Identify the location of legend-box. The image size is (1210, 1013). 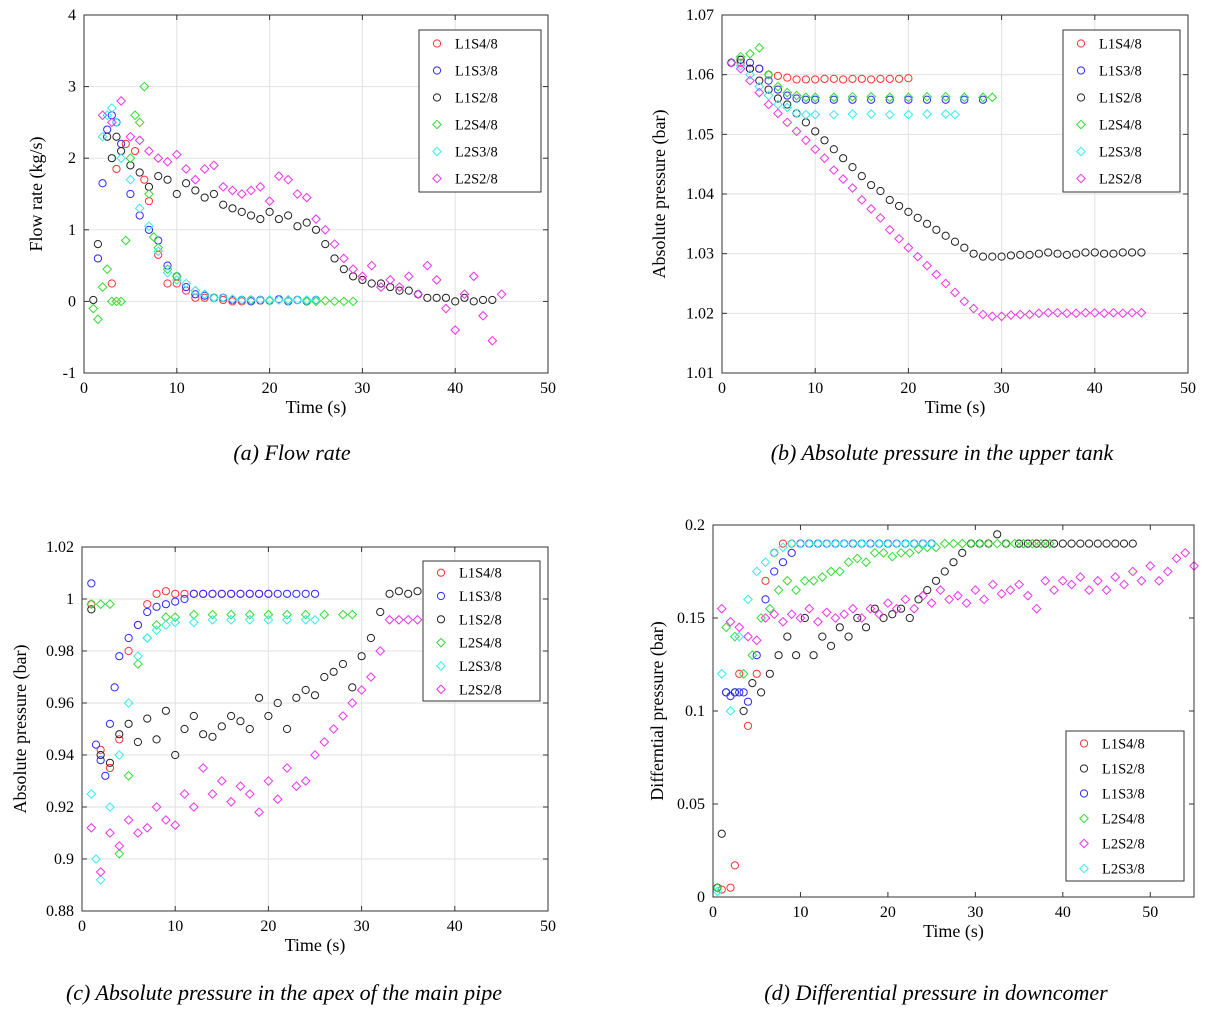
(481, 631).